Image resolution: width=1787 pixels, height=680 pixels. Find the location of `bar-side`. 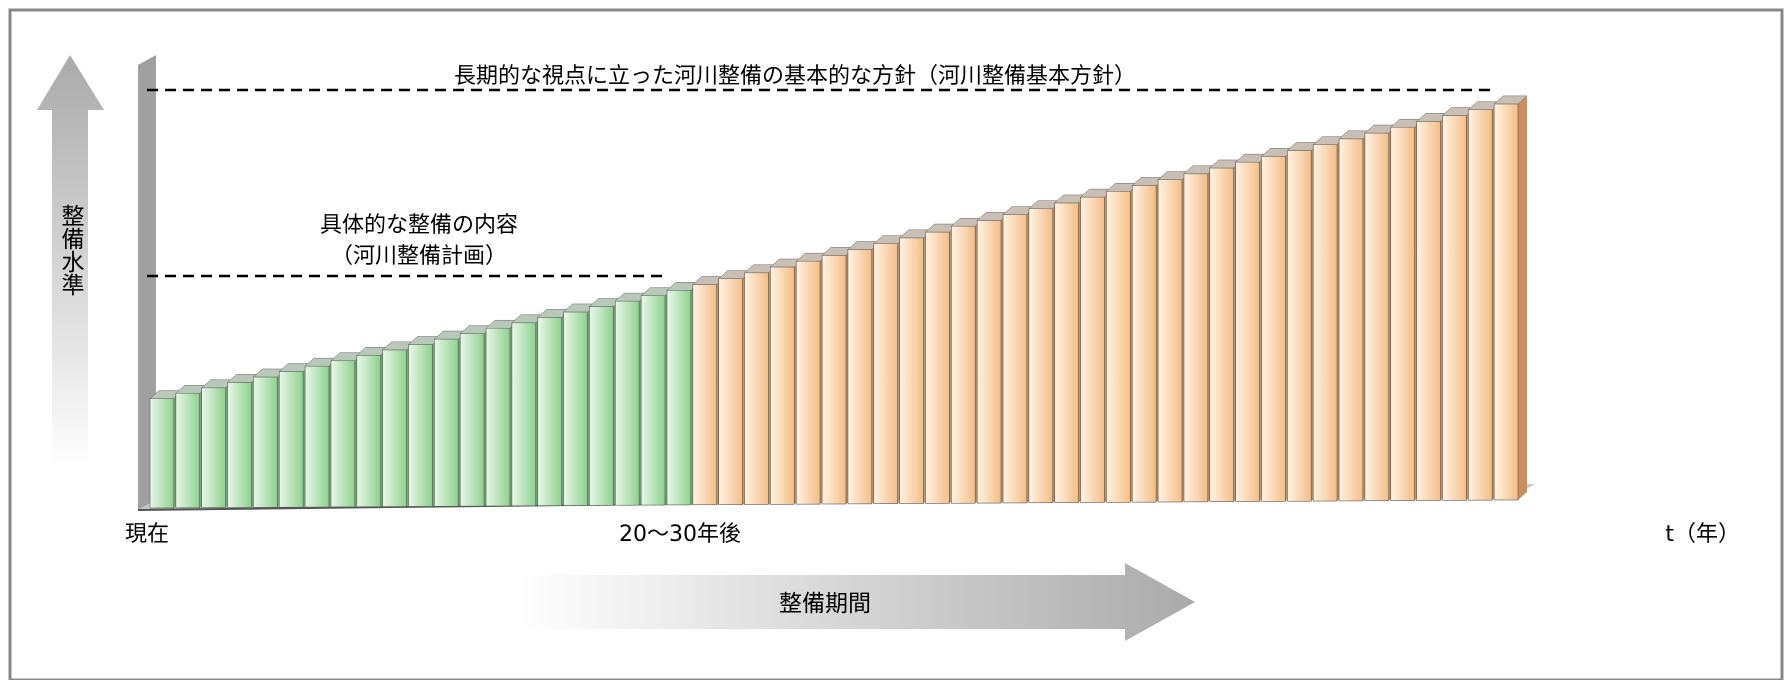

bar-side is located at coordinates (1522, 297).